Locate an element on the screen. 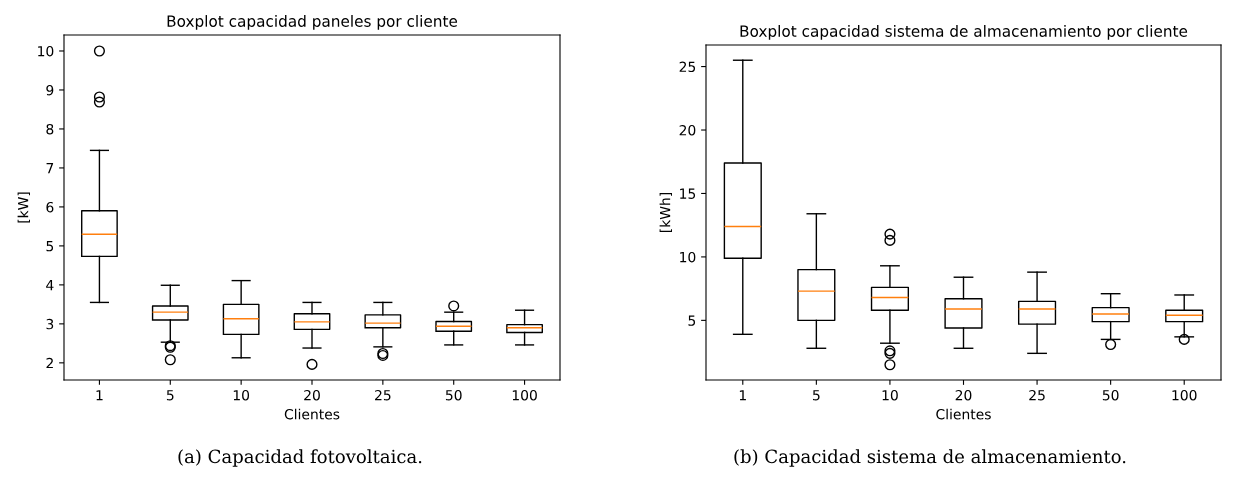 This screenshot has height=480, width=1249. y-tick-label: 4 is located at coordinates (50, 285).